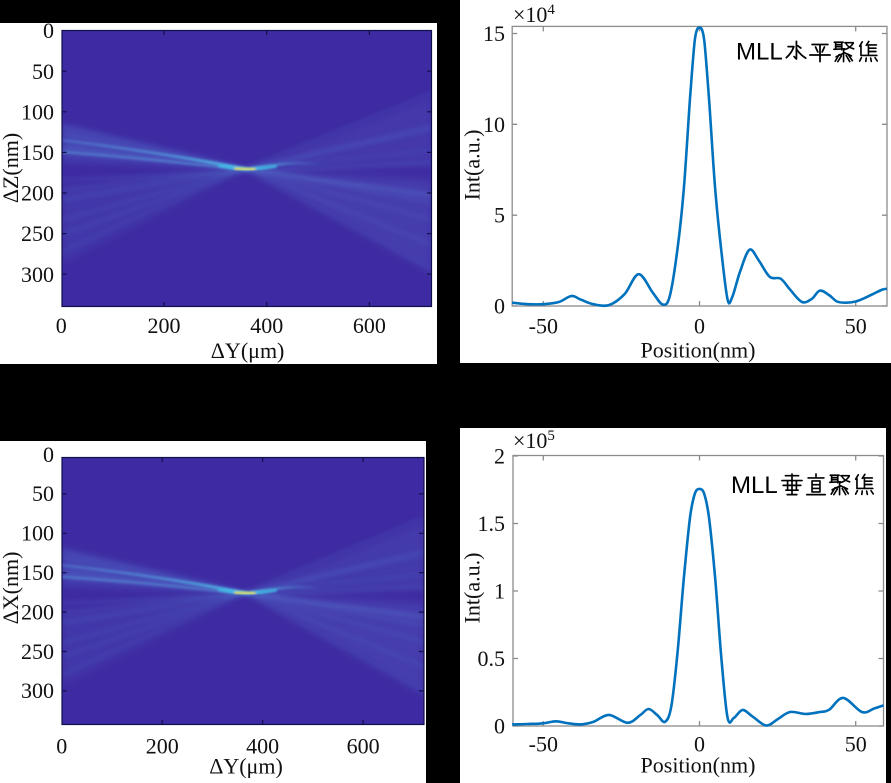 This screenshot has width=891, height=783. Describe the element at coordinates (499, 591) in the screenshot. I see `svg-text: 1` at that location.